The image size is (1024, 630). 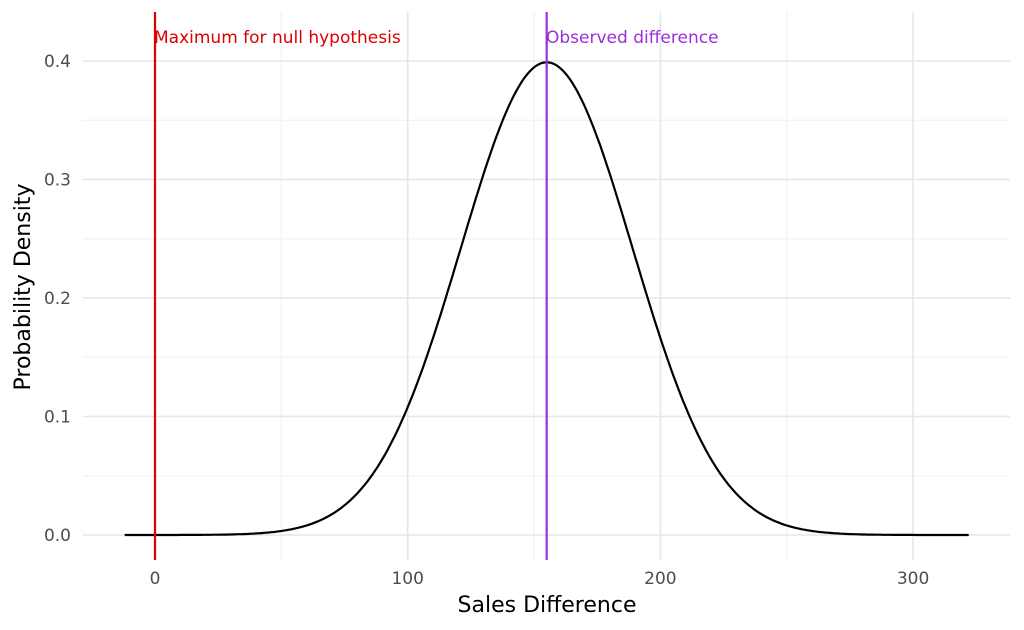 I want to click on y-axis-ticks: 0.0 0.1 0.2 0.3 0.4, so click(x=57, y=299).